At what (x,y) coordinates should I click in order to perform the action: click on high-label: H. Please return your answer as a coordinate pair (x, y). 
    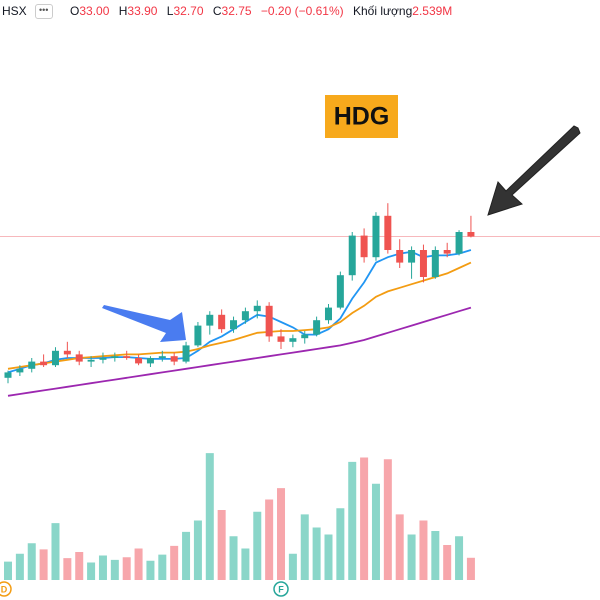
    Looking at the image, I should click on (123, 11).